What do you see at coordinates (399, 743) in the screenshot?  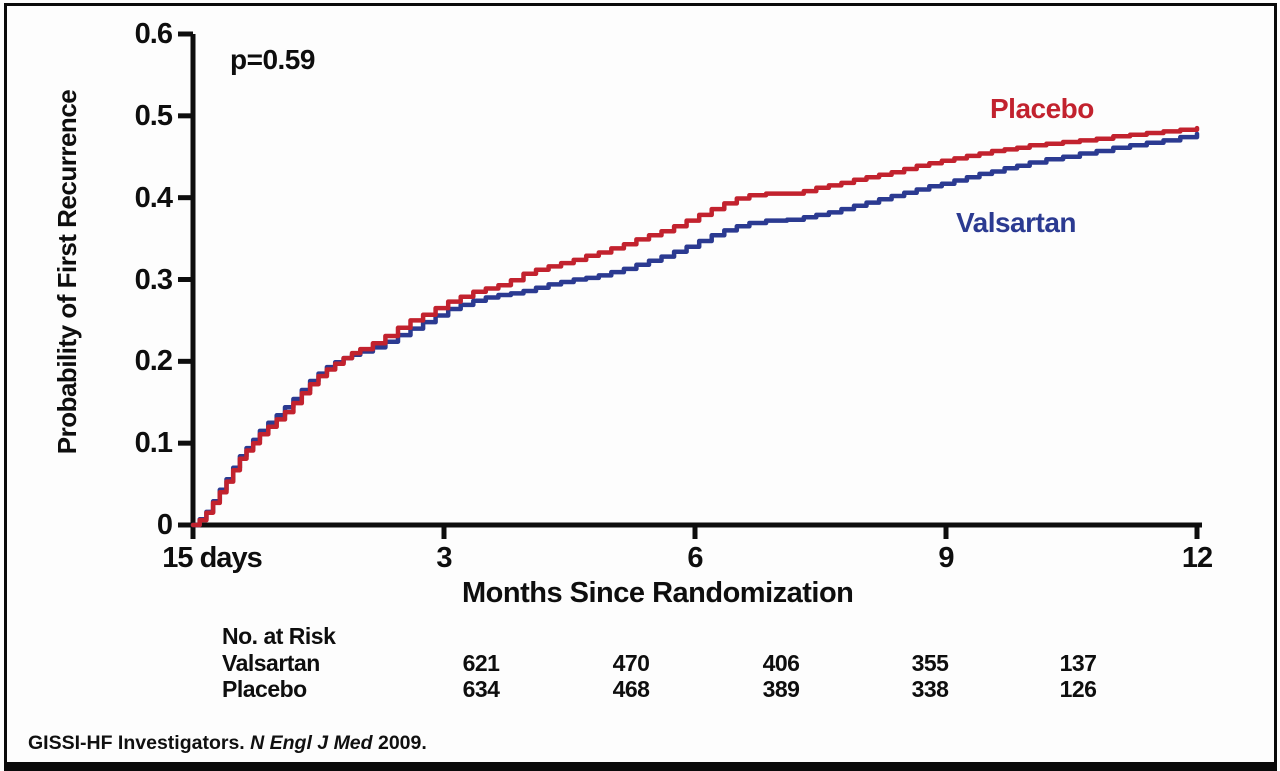 I see `citation-year: 2009.` at bounding box center [399, 743].